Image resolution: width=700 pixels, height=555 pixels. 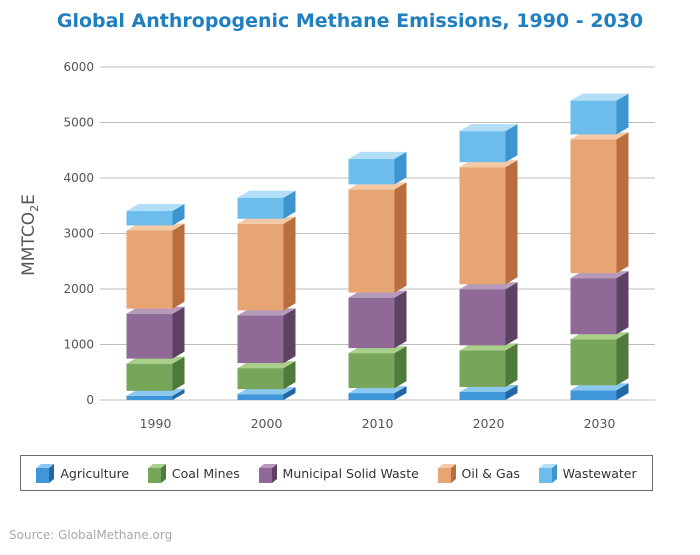 What do you see at coordinates (78, 289) in the screenshot?
I see `y-tick-label: 2000` at bounding box center [78, 289].